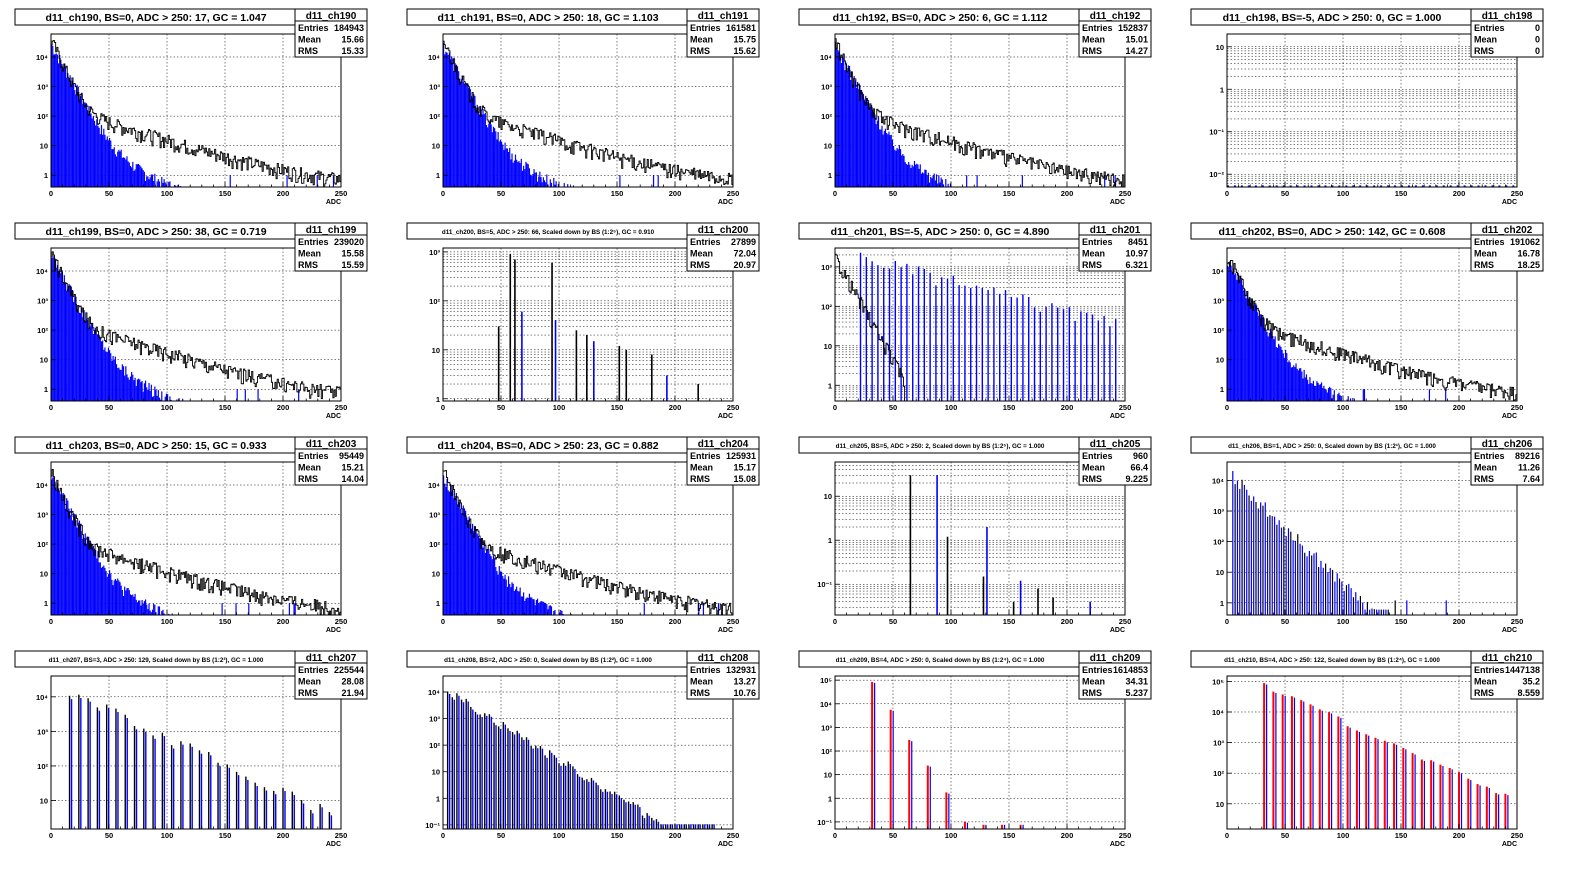 The width and height of the screenshot is (1596, 872). Describe the element at coordinates (436, 772) in the screenshot. I see `y-tick-label: 10` at that location.